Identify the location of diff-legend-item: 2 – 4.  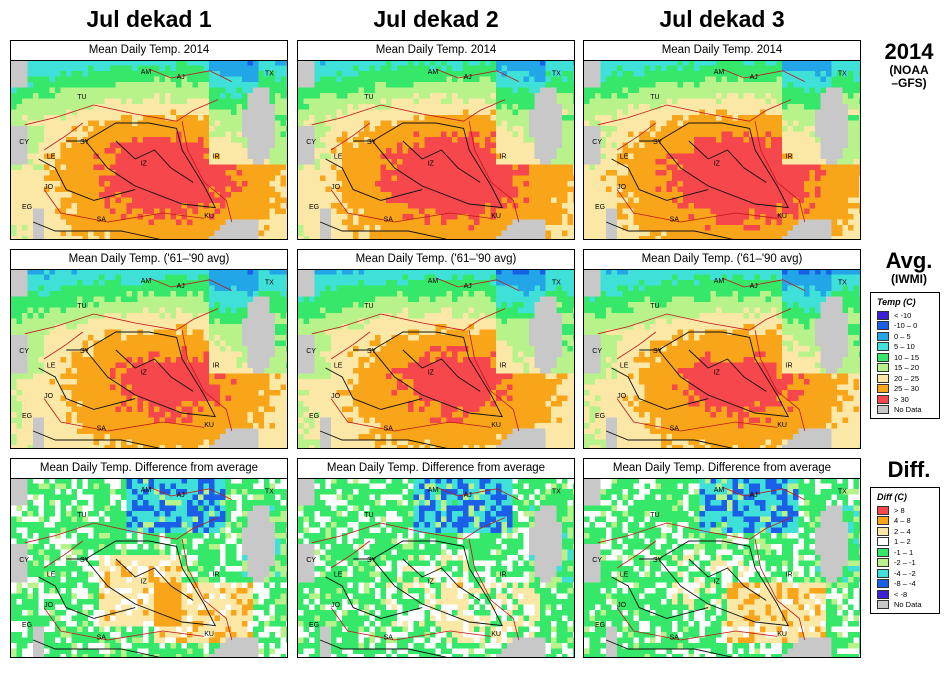
(906, 531).